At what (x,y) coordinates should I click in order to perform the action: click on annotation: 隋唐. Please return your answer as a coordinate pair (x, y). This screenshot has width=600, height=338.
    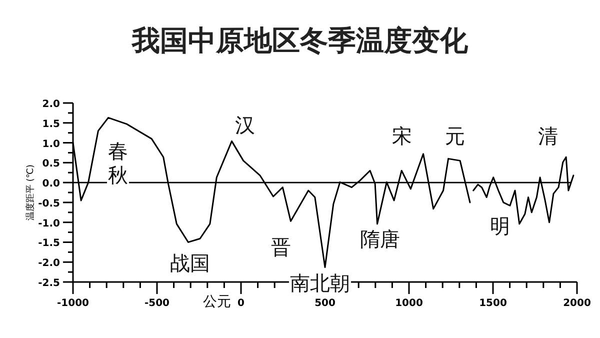
    Looking at the image, I should click on (380, 239).